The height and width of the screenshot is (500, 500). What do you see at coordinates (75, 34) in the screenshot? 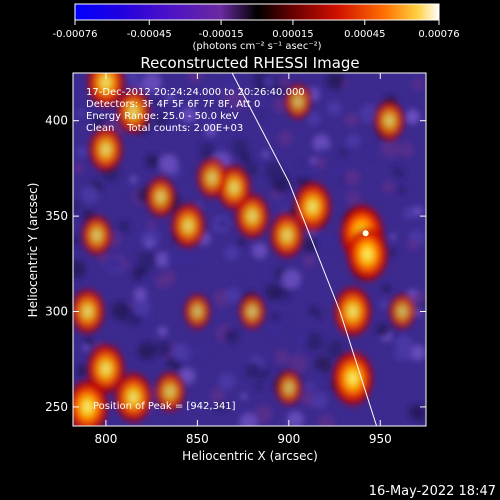
I see `colorbar-tick-label: -0.00076` at bounding box center [75, 34].